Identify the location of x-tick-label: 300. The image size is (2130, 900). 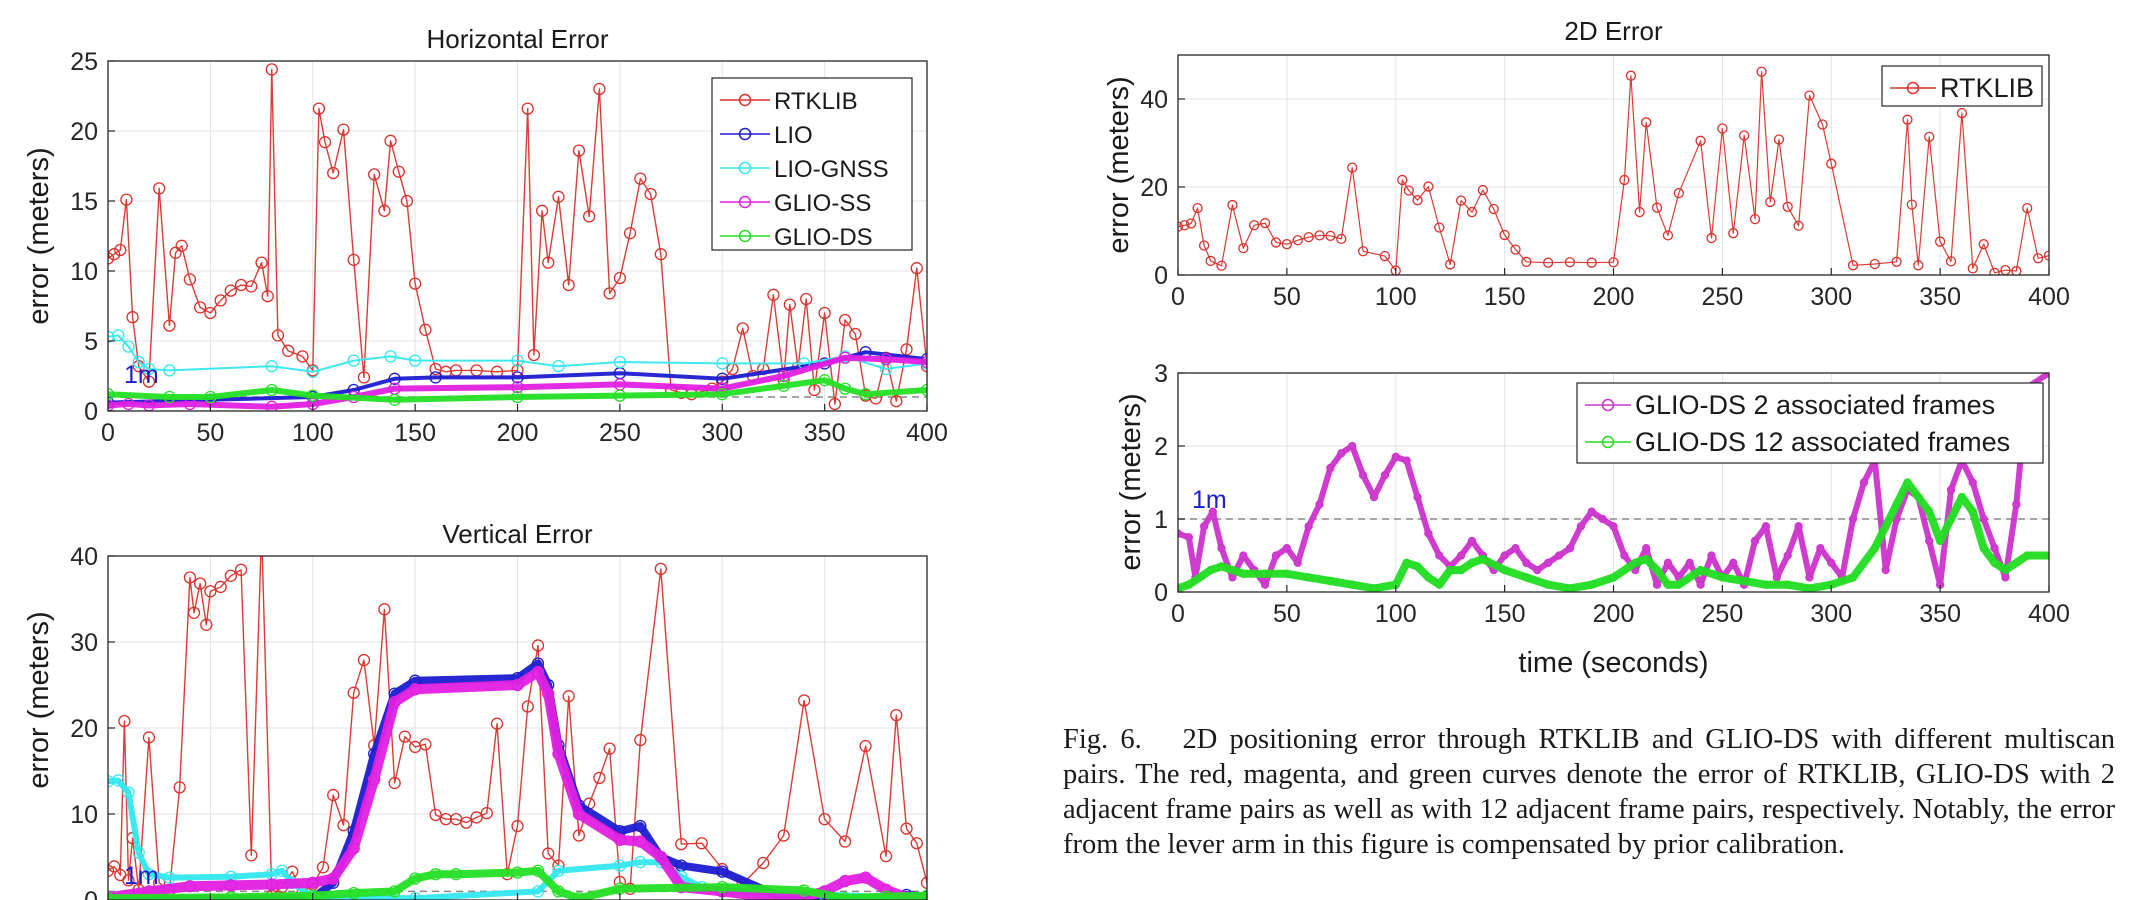
(722, 433).